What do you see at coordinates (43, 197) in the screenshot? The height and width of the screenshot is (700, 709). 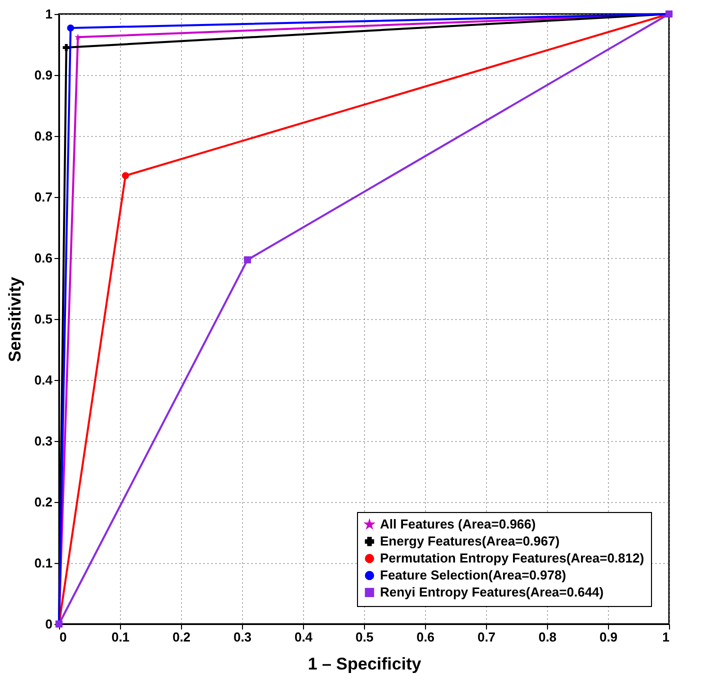 I see `y-tick-label: 0.7` at bounding box center [43, 197].